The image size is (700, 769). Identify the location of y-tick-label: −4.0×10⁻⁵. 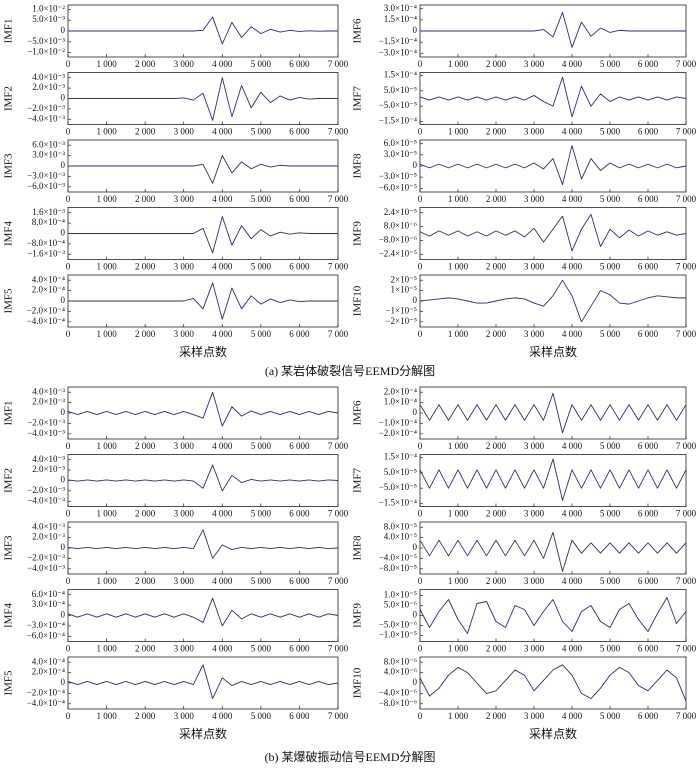
(398, 557).